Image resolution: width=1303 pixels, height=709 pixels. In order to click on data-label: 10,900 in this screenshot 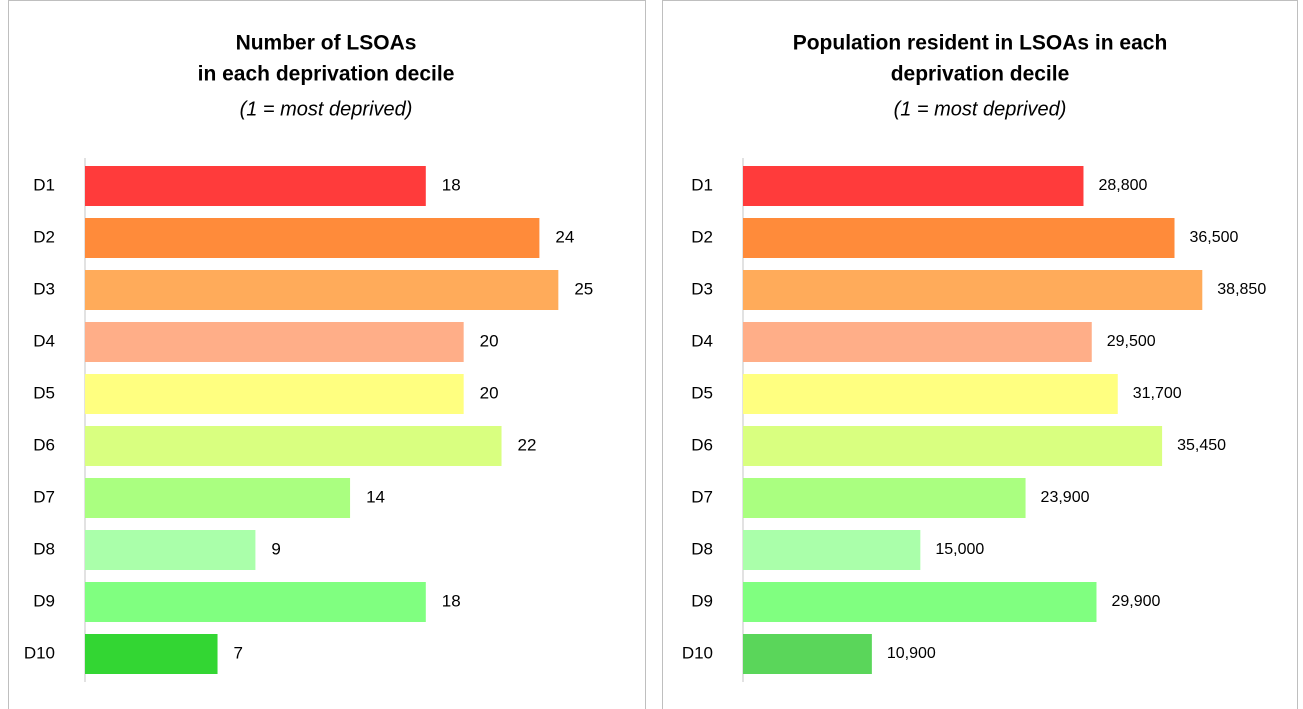, I will do `click(911, 653)`.